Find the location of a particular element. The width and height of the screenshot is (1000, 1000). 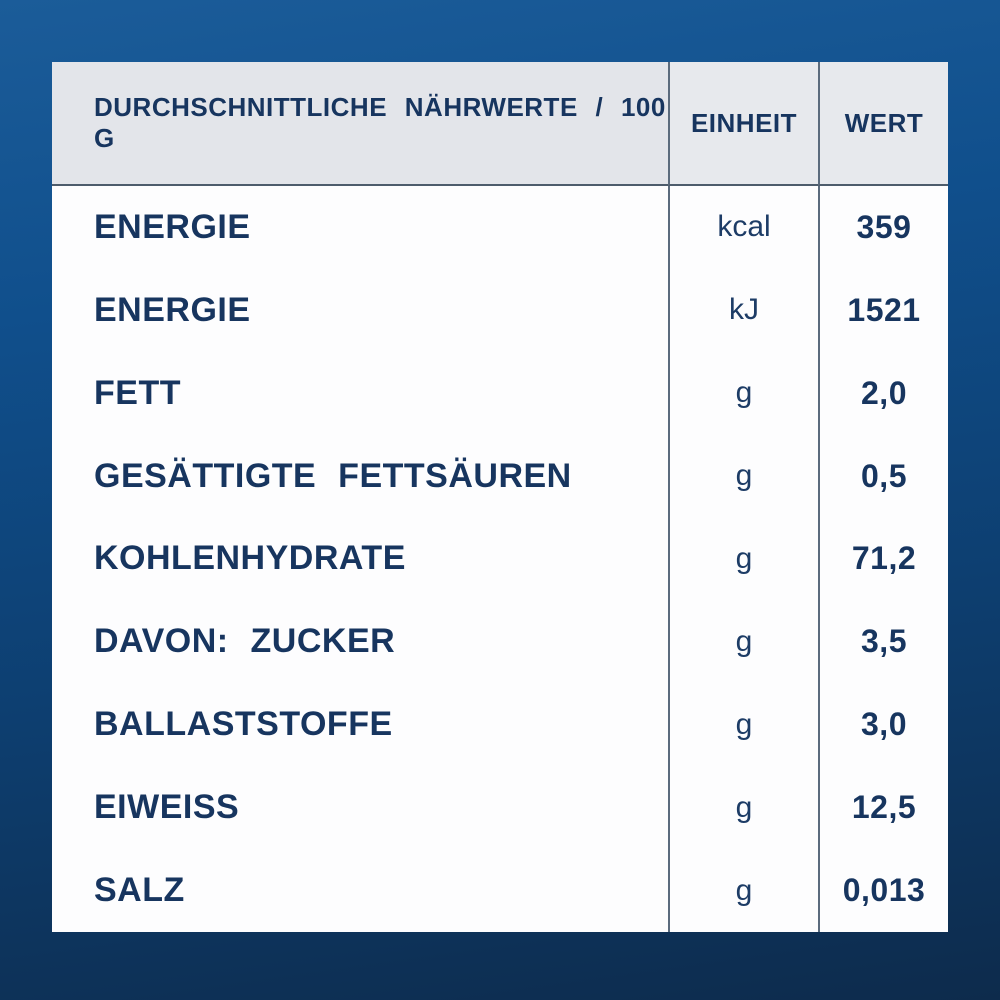

row-unit-davon-zucker: g is located at coordinates (743, 642).